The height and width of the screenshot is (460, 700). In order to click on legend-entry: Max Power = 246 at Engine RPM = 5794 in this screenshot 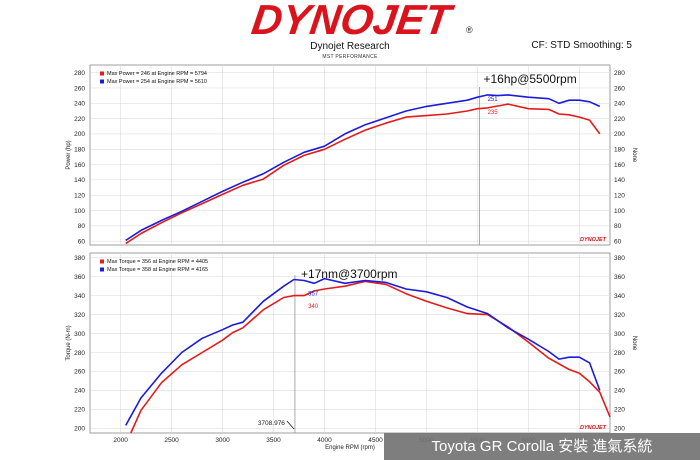, I will do `click(157, 74)`.